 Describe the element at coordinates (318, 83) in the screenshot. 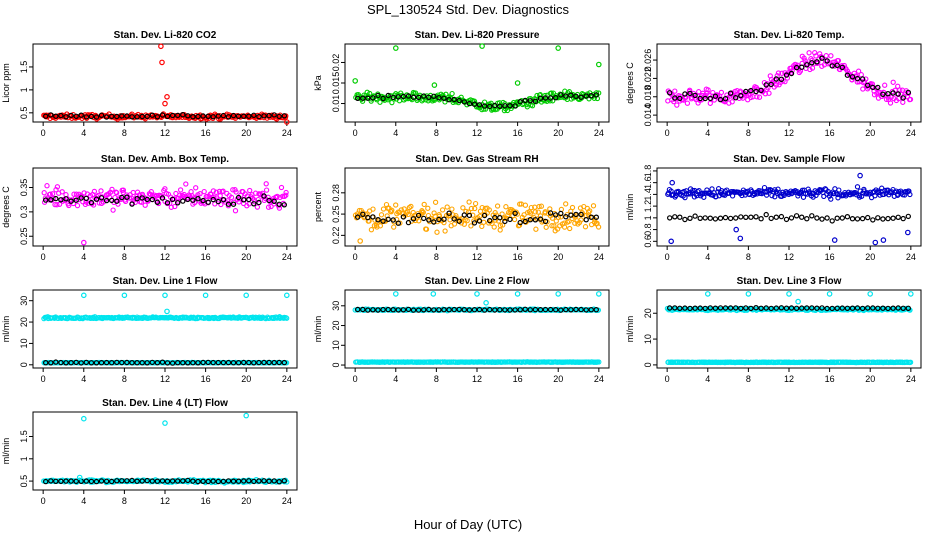

I see `y-axis-label: kPa` at that location.